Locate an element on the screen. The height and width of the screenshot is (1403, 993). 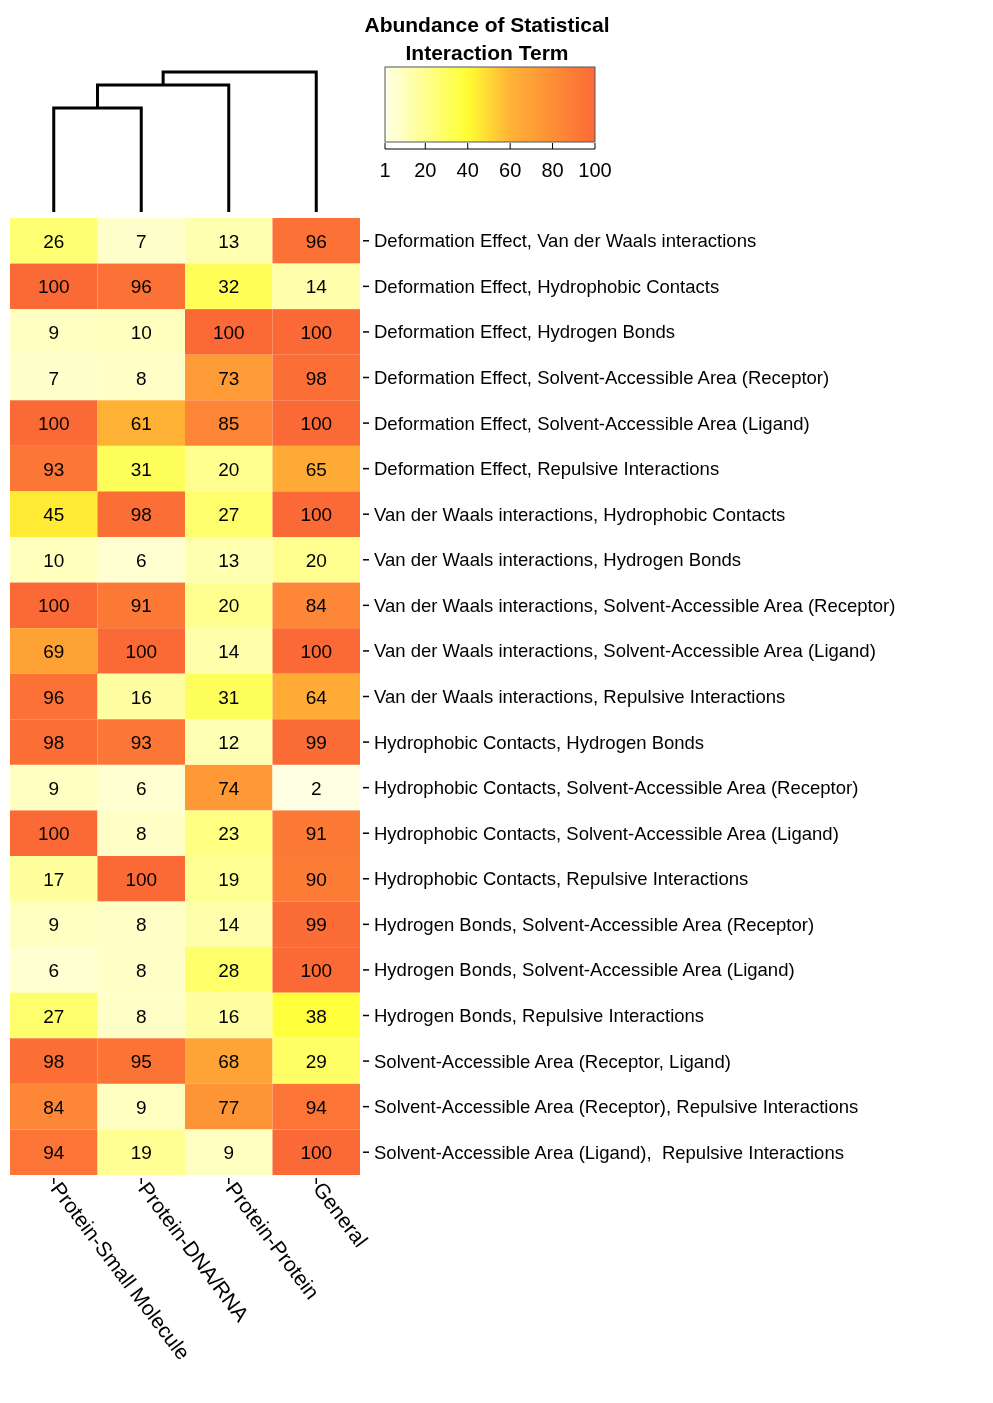
y-tick-label: Hydrophobic Contacts, Solvent-Accessible Area (Receptor) is located at coordinates (616, 788).